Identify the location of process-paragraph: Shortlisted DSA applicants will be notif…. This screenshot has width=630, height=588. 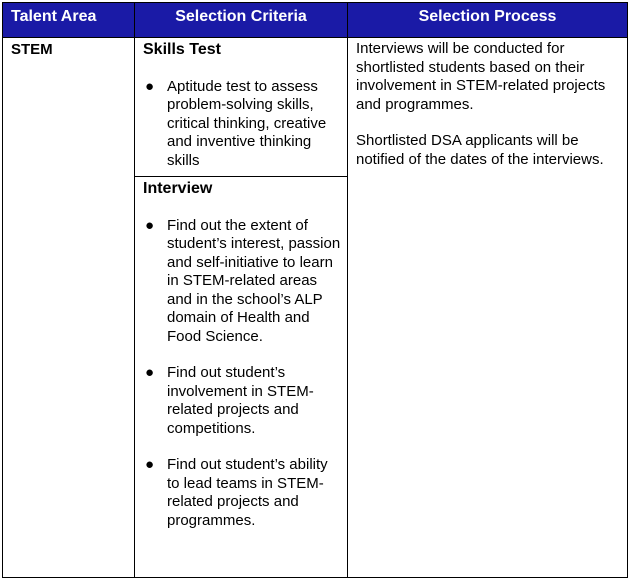
(480, 150).